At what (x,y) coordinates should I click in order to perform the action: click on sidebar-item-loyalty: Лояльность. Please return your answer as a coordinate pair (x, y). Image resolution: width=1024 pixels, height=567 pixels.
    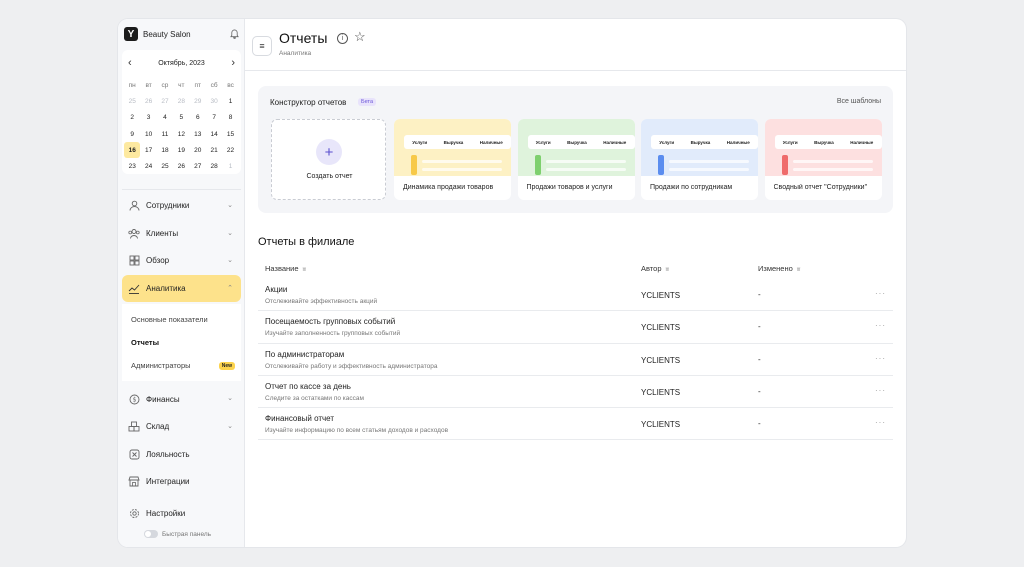
    Looking at the image, I should click on (181, 455).